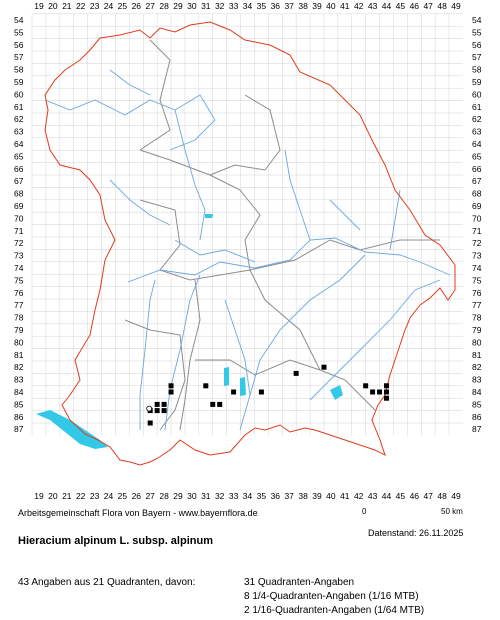  I want to click on grid-label-left: 74, so click(19, 268).